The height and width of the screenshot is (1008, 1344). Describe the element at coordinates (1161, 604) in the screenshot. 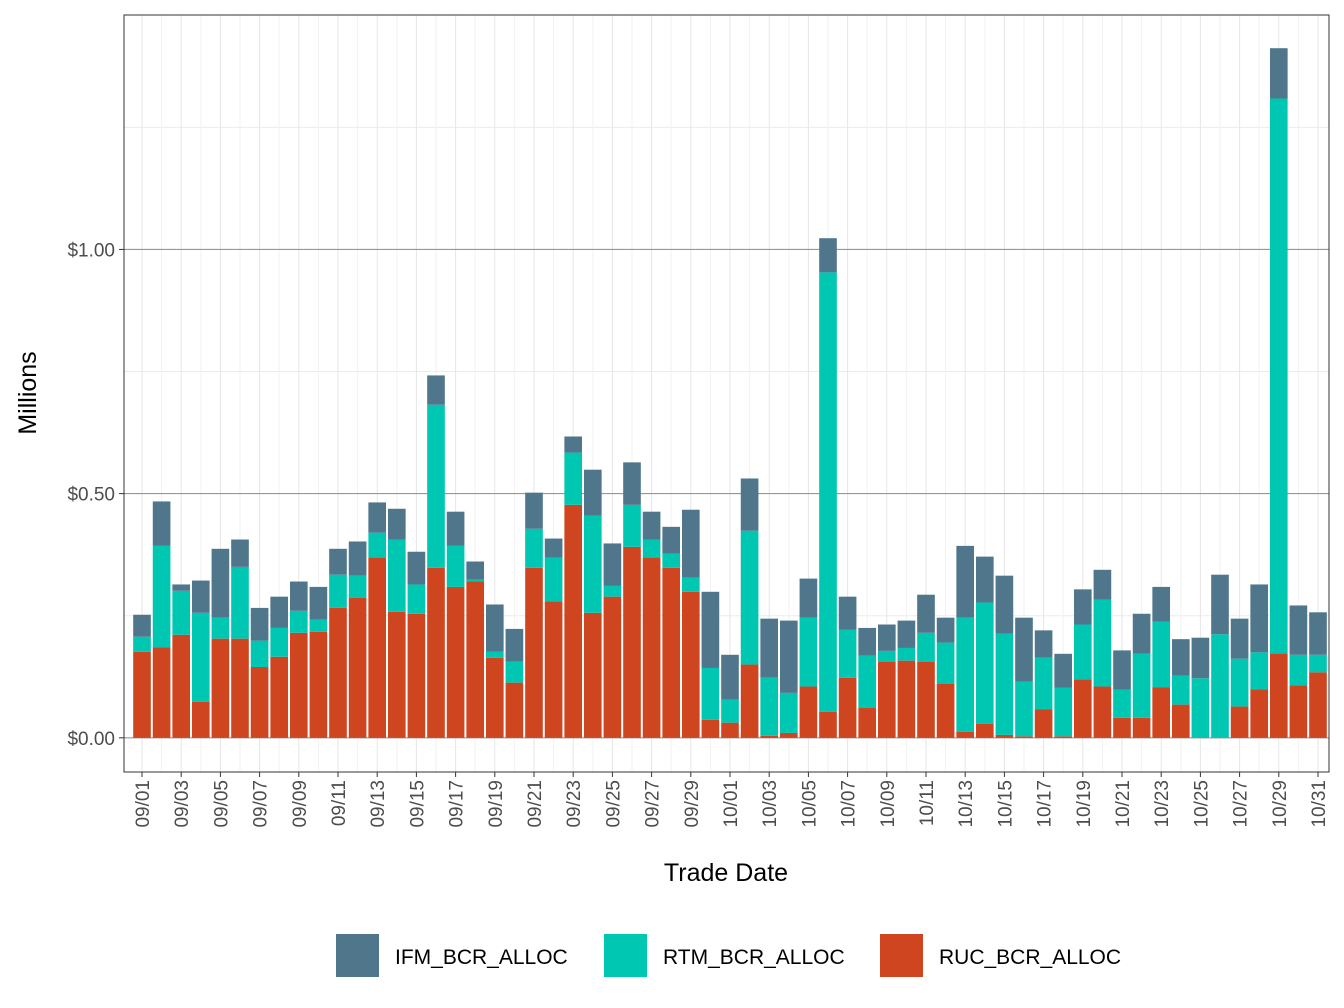

I see `bar-ifm_bcr_alloc-10/23` at that location.